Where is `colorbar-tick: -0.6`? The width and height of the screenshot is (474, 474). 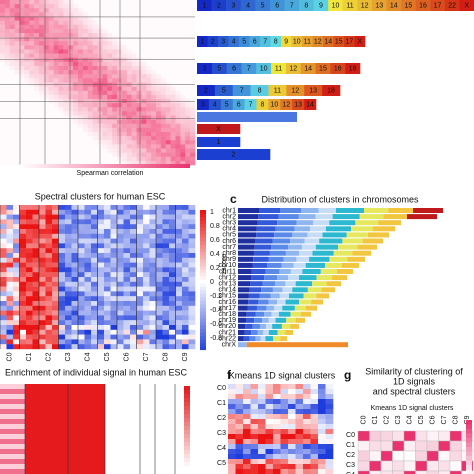 colorbar-tick: -0.6 is located at coordinates (216, 324).